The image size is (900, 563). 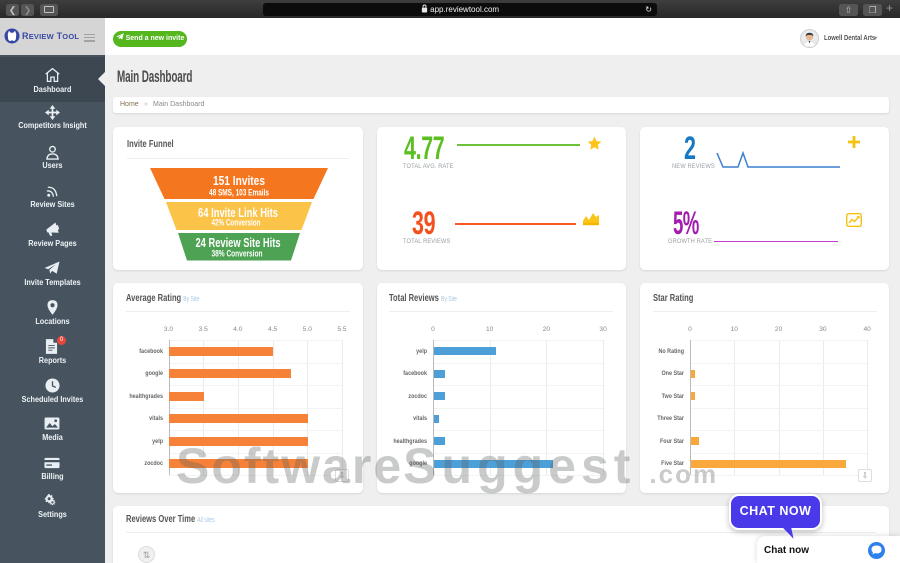 I want to click on svg-text: 24 Review Site Hits, so click(x=238, y=242).